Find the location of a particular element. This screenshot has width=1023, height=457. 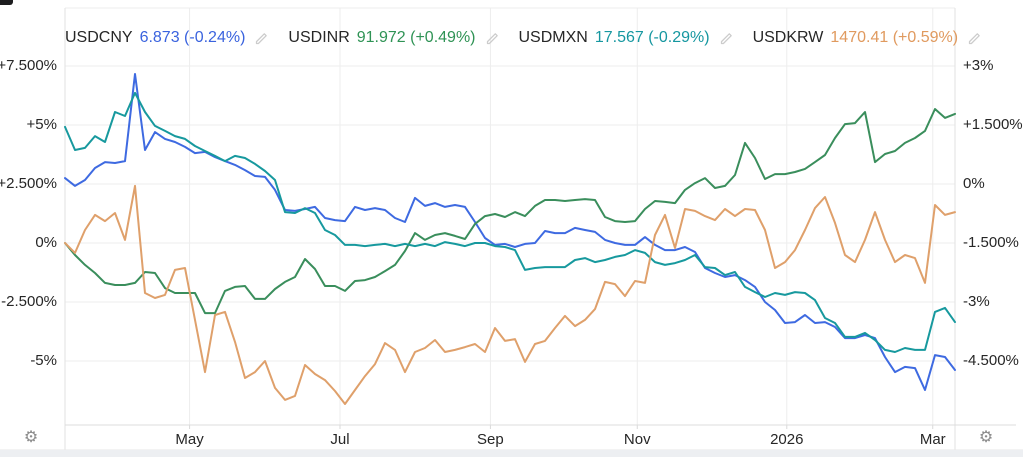

legend-item-usdmxn: USDMXN 17.567 (-0.29%) is located at coordinates (626, 38).